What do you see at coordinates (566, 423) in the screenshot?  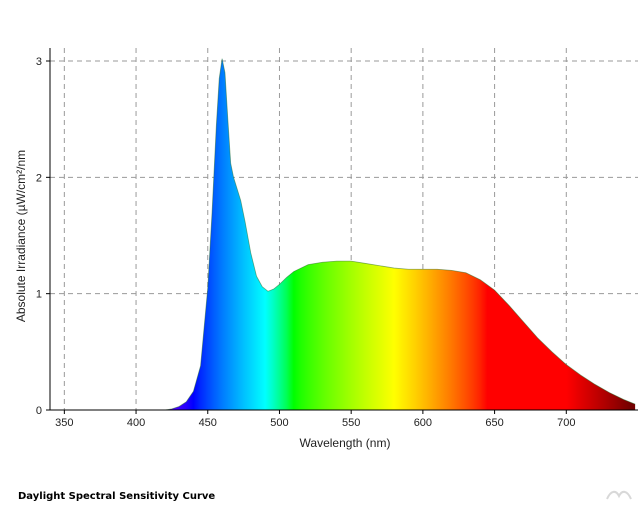 I see `x-tick-label: 700` at bounding box center [566, 423].